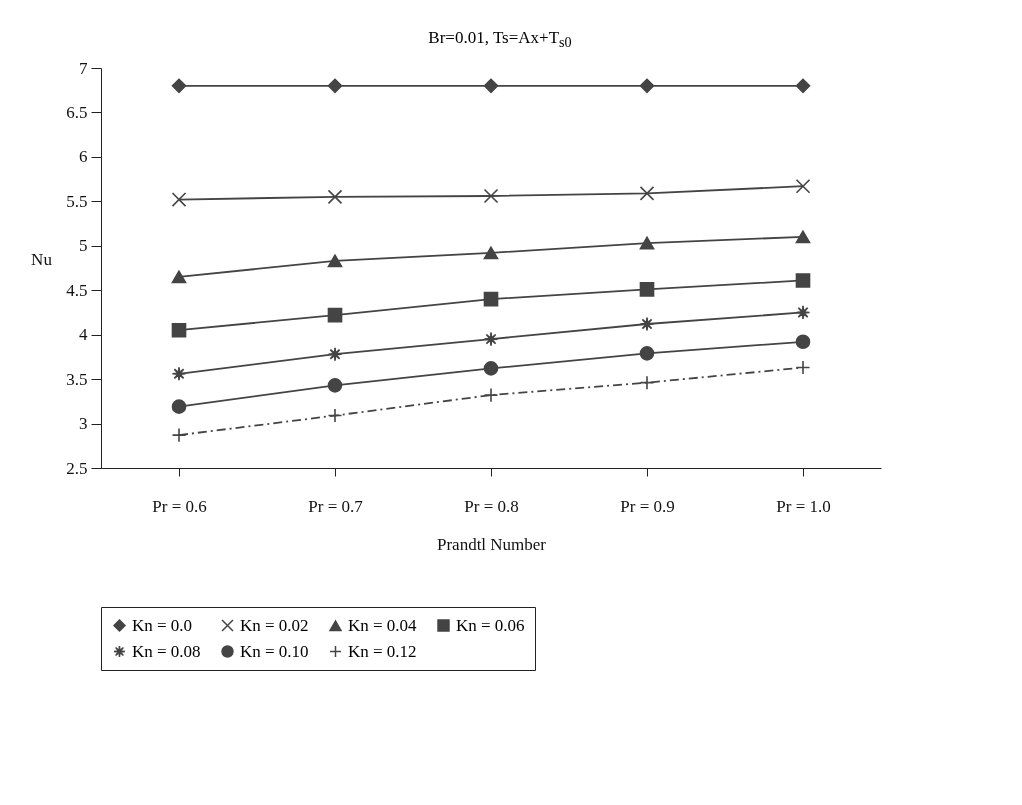 The width and height of the screenshot is (1022, 805). Describe the element at coordinates (336, 506) in the screenshot. I see `x-tick-label: Pr = 0.7` at that location.